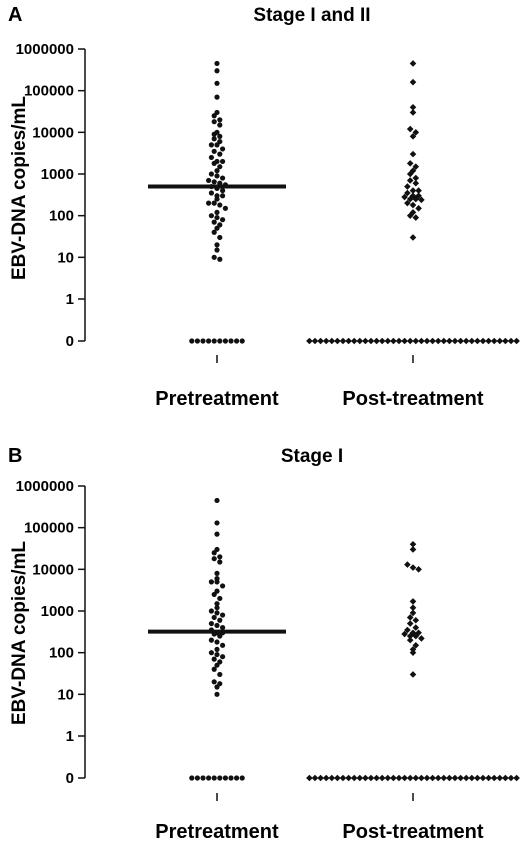  I want to click on panel-label: A, so click(15, 15).